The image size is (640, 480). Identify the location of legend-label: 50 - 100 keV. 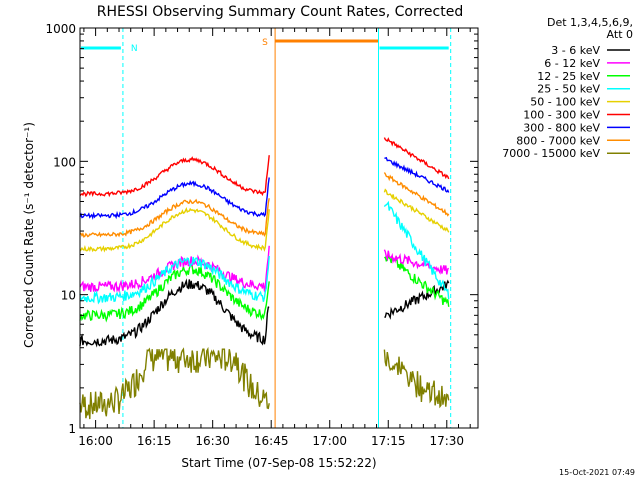
(565, 102).